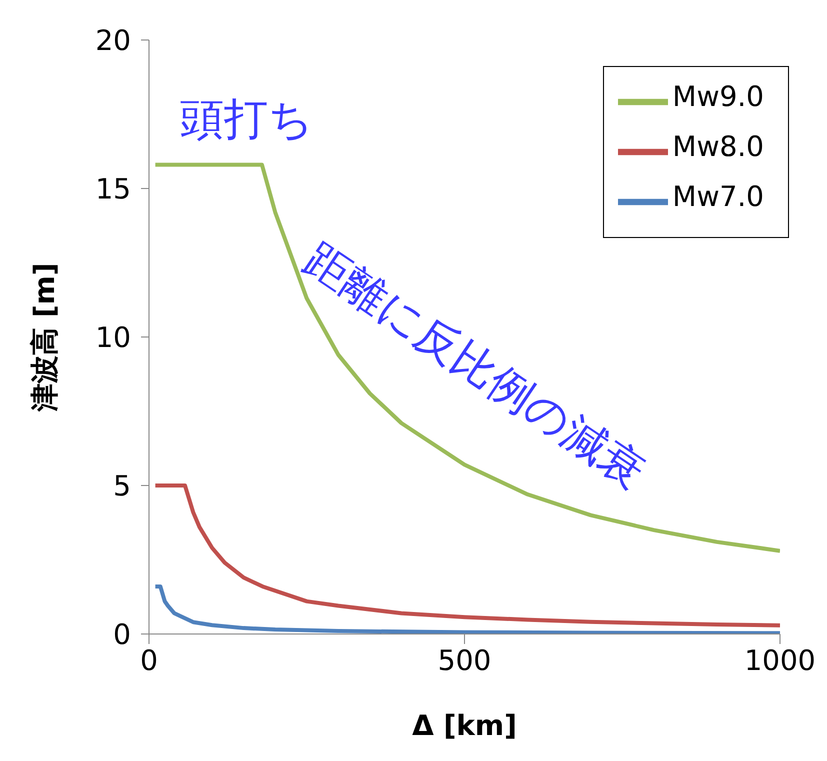 The width and height of the screenshot is (827, 761). Describe the element at coordinates (44, 337) in the screenshot. I see `y-axis-title: 津波高 [m]` at that location.